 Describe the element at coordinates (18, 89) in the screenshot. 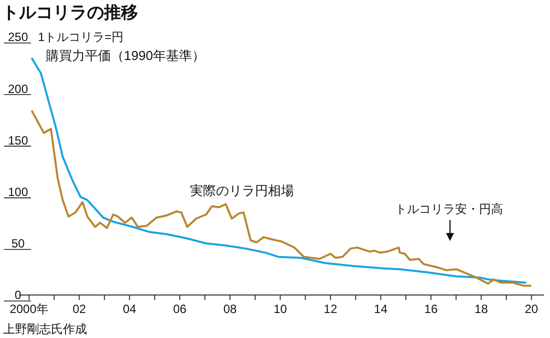

I see `y-tick-label: 200` at that location.